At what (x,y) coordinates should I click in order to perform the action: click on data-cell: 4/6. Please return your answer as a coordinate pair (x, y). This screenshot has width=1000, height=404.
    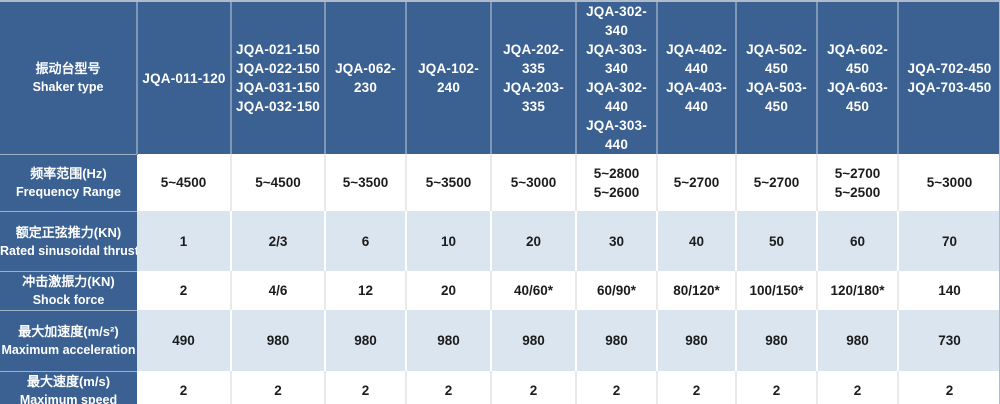
    Looking at the image, I should click on (278, 290).